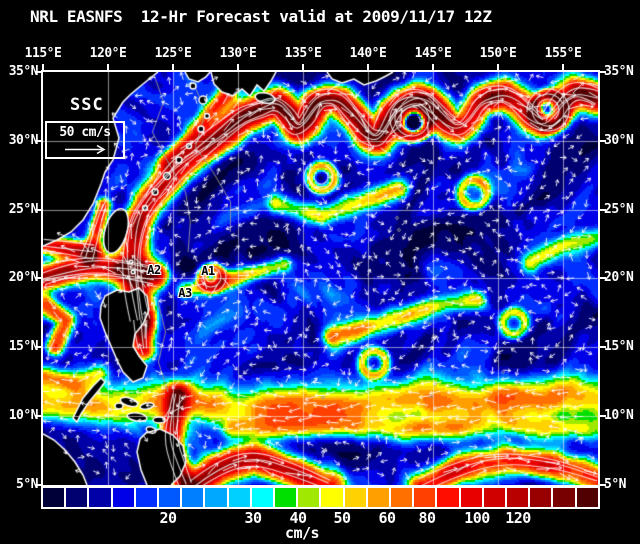 The height and width of the screenshot is (544, 640). I want to click on lat-label-right: 25°N, so click(619, 209).